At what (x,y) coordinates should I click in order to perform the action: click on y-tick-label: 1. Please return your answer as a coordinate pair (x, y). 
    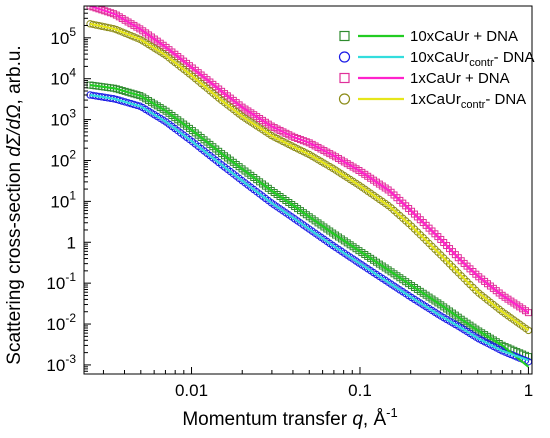
    Looking at the image, I should click on (71, 242).